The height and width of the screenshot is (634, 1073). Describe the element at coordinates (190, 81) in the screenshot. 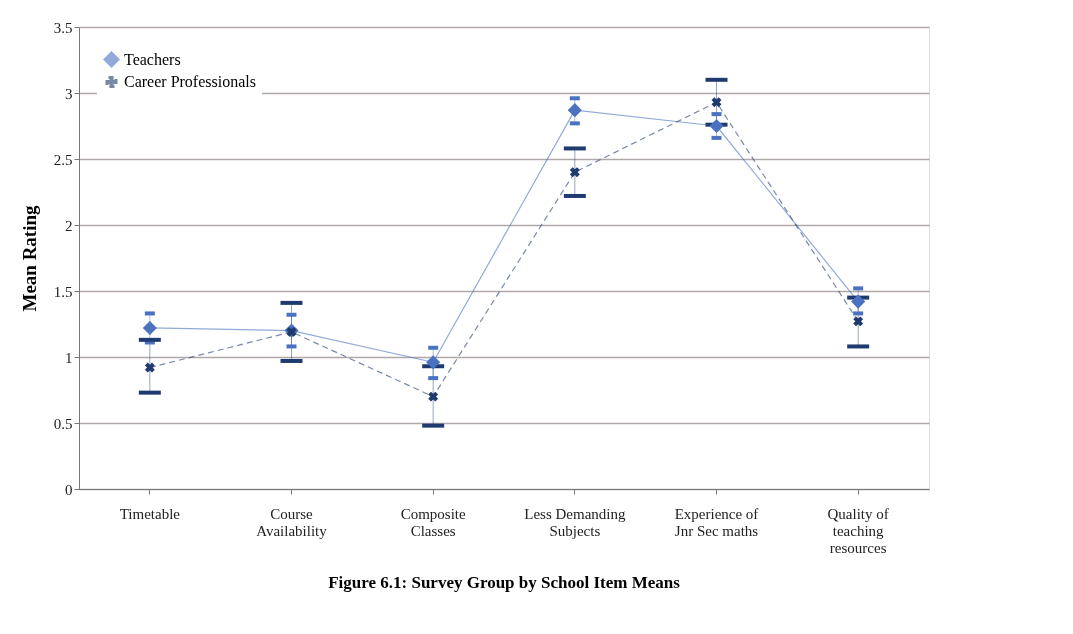

I see `legend-label: Career Professionals` at that location.